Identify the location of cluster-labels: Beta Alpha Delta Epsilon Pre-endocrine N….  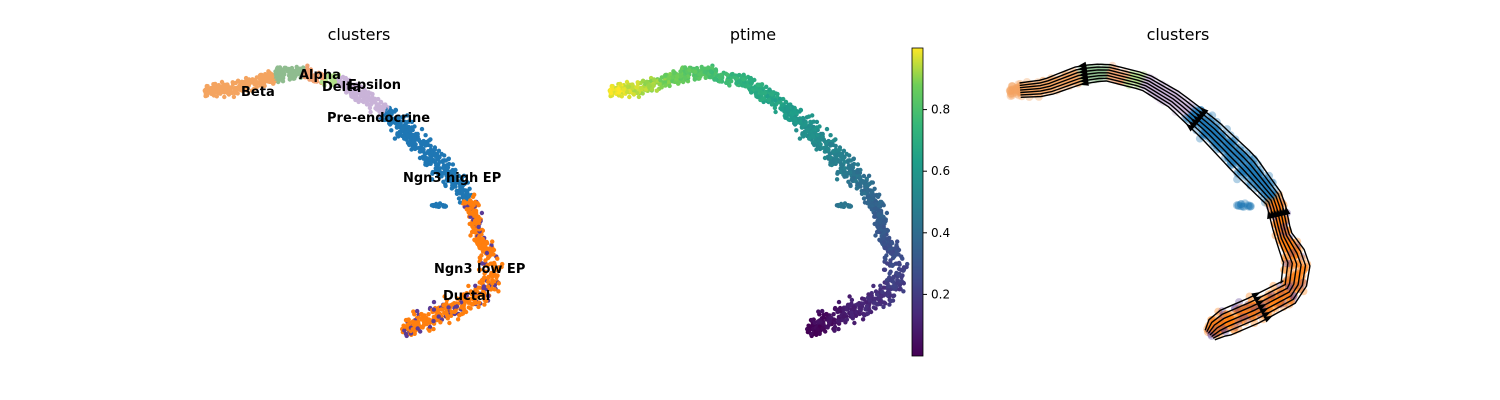
(383, 186).